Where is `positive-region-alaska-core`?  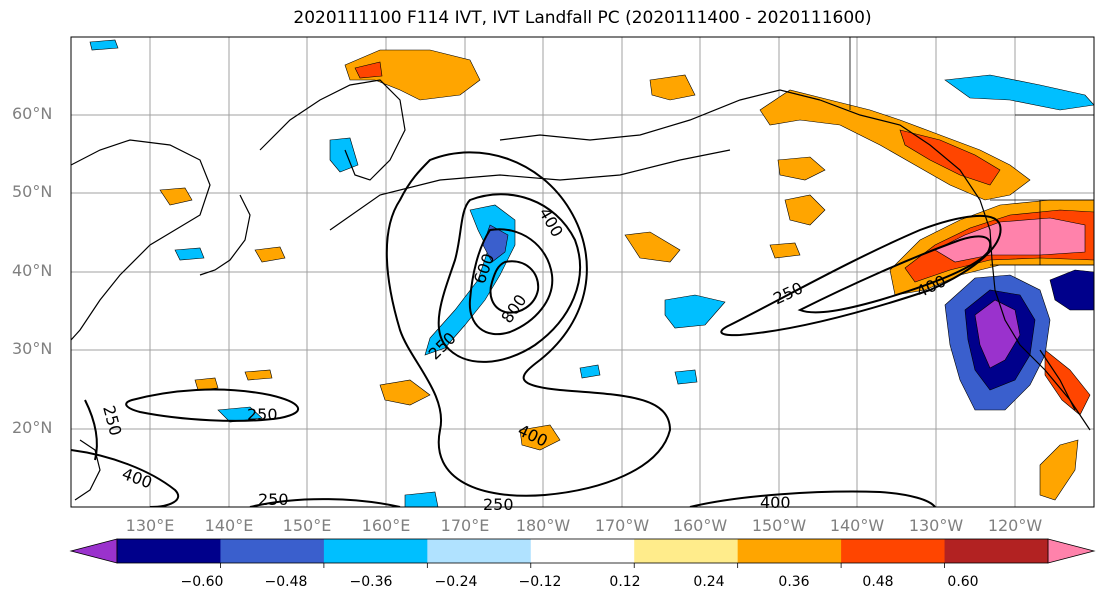
positive-region-alaska-core is located at coordinates (950, 157).